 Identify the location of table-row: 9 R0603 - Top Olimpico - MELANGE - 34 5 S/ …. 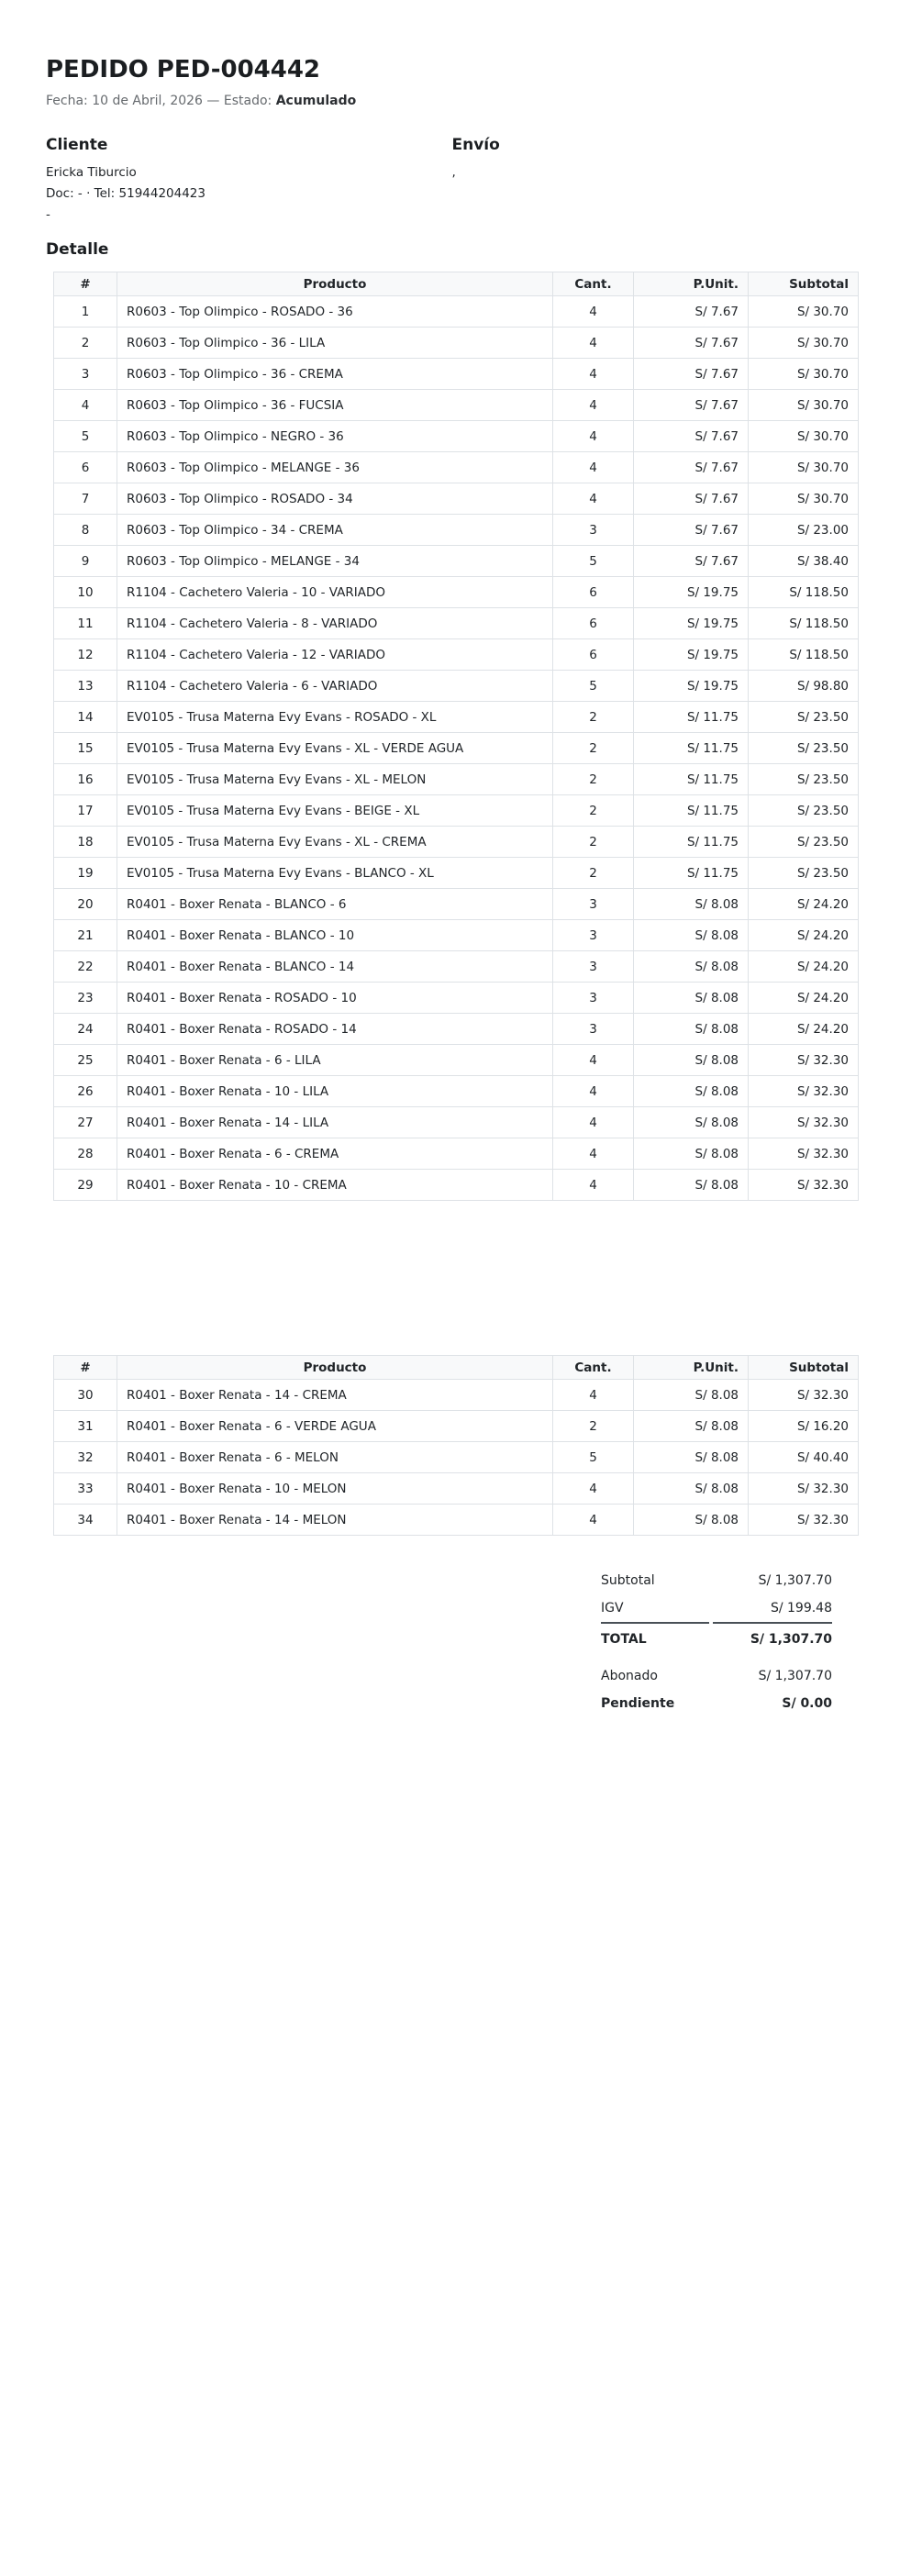
(456, 561).